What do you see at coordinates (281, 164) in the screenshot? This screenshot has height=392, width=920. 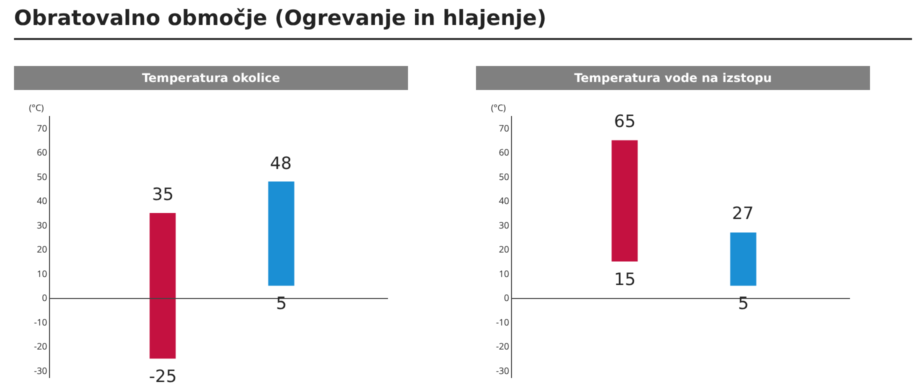 I see `annotation: 48` at bounding box center [281, 164].